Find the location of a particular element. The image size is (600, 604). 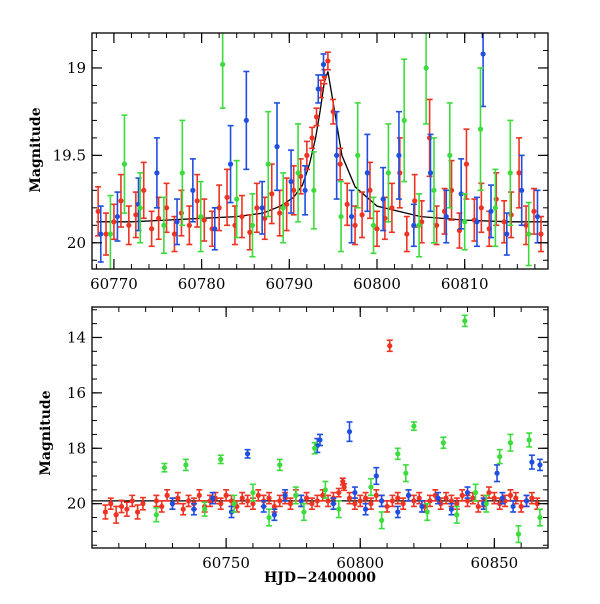

y-tick-label: 20 is located at coordinates (76, 504).